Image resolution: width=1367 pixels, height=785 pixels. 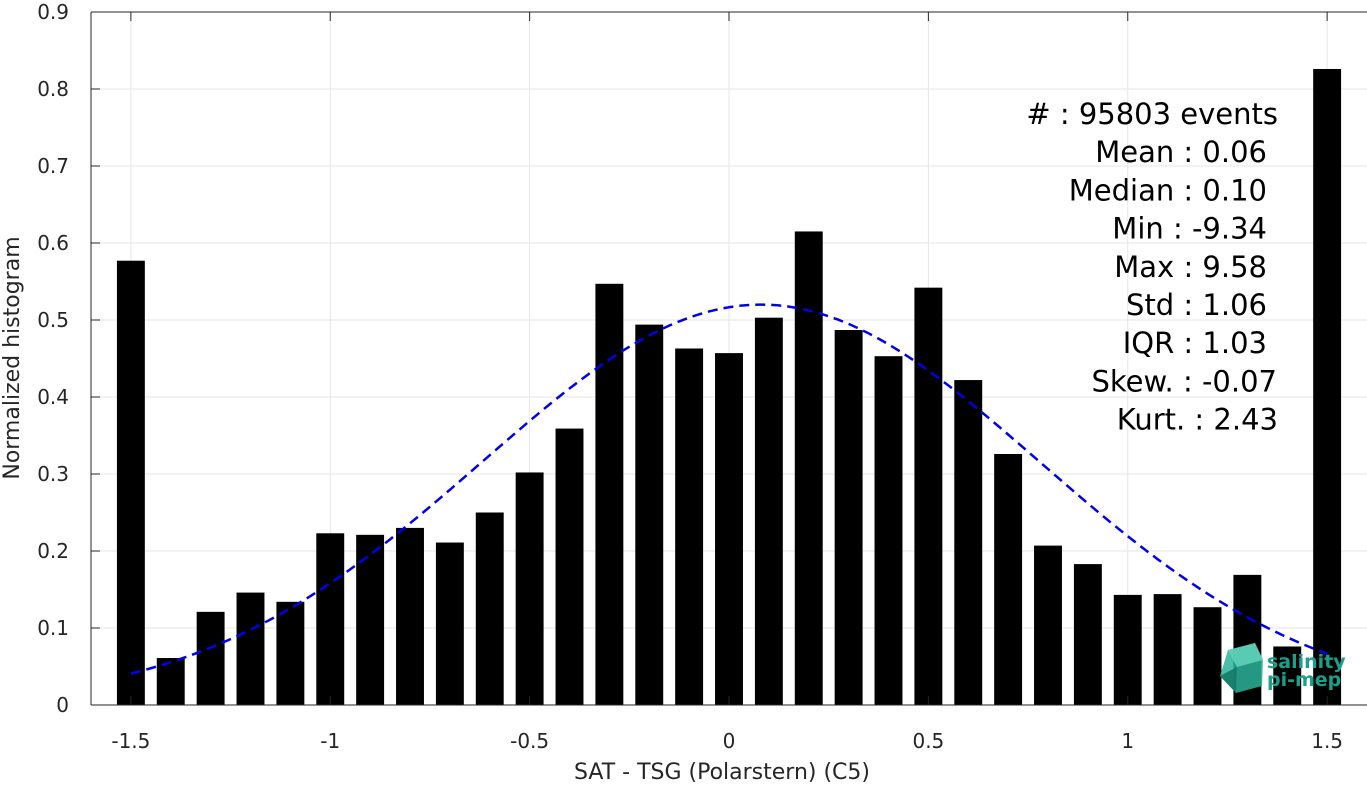 What do you see at coordinates (729, 741) in the screenshot?
I see `x-tick-label: 0` at bounding box center [729, 741].